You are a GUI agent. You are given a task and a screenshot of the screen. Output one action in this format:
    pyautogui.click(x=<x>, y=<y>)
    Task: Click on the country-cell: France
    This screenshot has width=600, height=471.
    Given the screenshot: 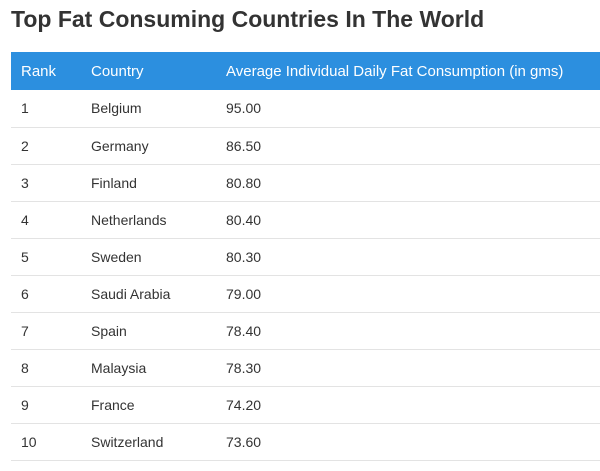 What is the action you would take?
    pyautogui.click(x=113, y=404)
    